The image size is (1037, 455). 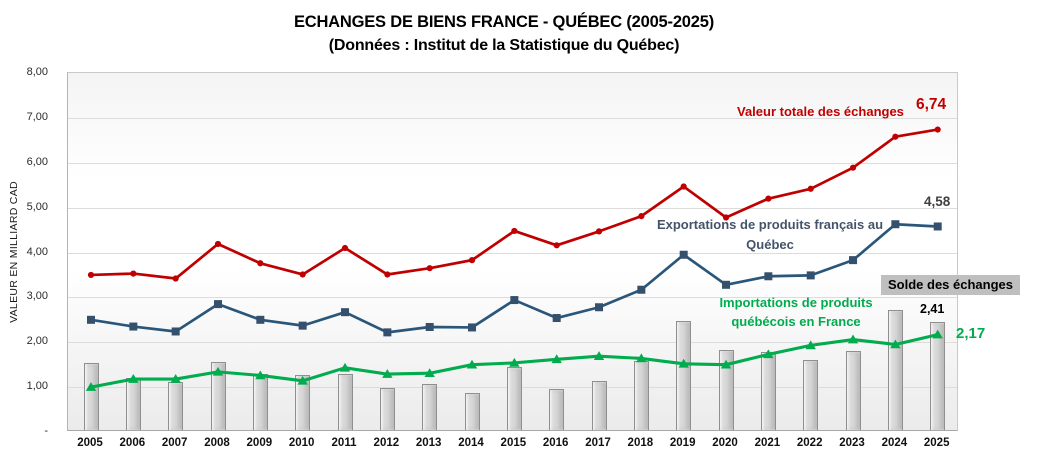 I want to click on y-tick-label: 4,00, so click(x=37, y=251).